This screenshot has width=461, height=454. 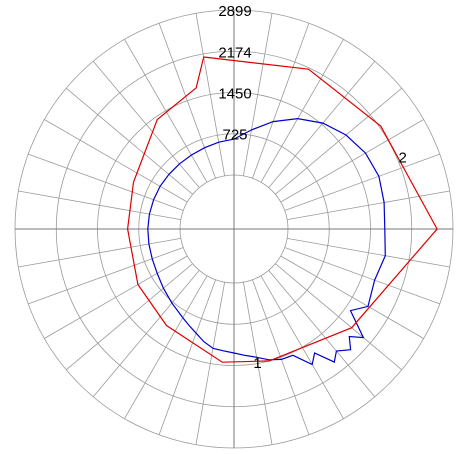 I want to click on radial-tick-labels: 725 1450 2174 2899, so click(x=234, y=73).